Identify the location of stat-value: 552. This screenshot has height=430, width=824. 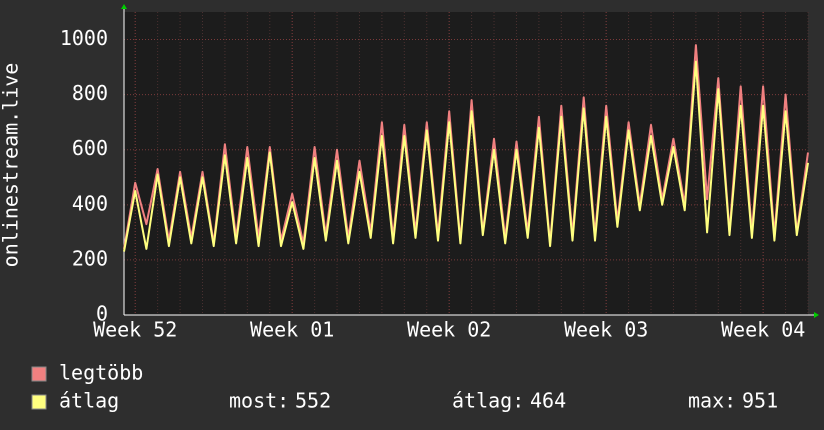
(313, 401).